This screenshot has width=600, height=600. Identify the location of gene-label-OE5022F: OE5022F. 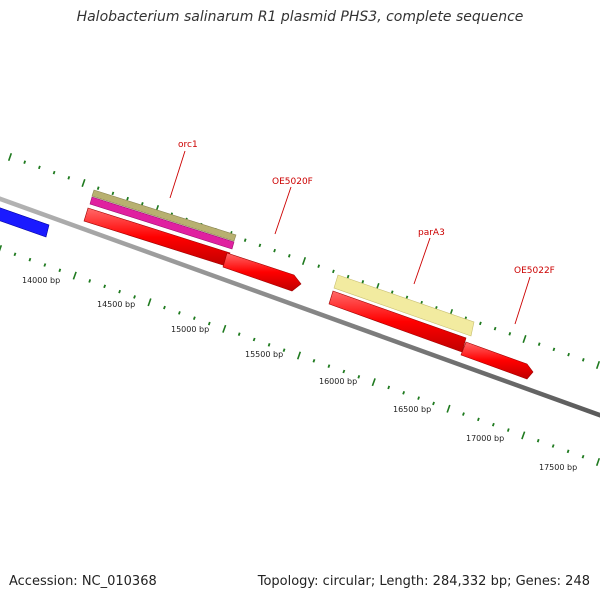
(534, 271).